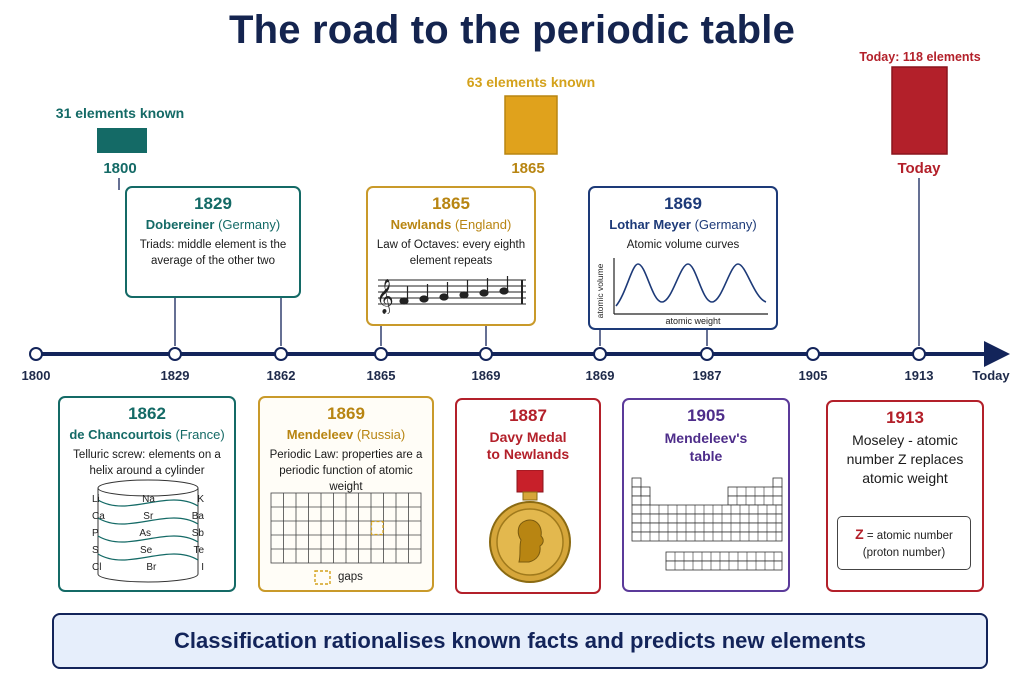 This screenshot has width=1024, height=683. I want to click on cylinder-helix-icon, so click(148, 531).